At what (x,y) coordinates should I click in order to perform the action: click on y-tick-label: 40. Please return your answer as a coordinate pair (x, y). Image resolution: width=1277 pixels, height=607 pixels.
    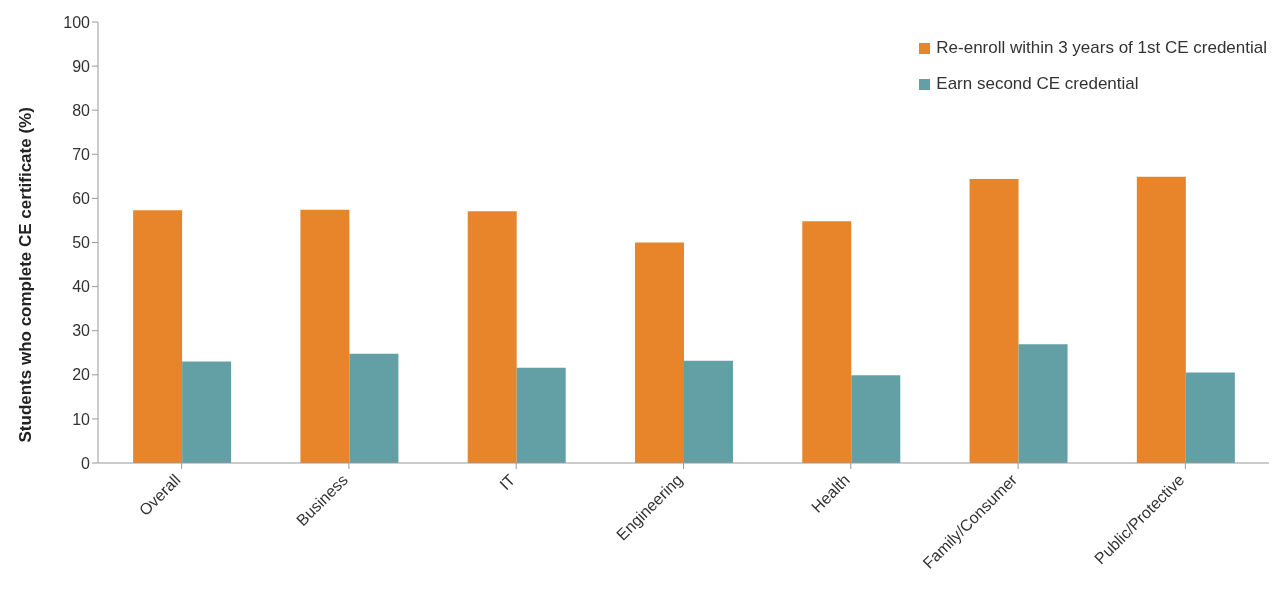
    Looking at the image, I should click on (81, 287).